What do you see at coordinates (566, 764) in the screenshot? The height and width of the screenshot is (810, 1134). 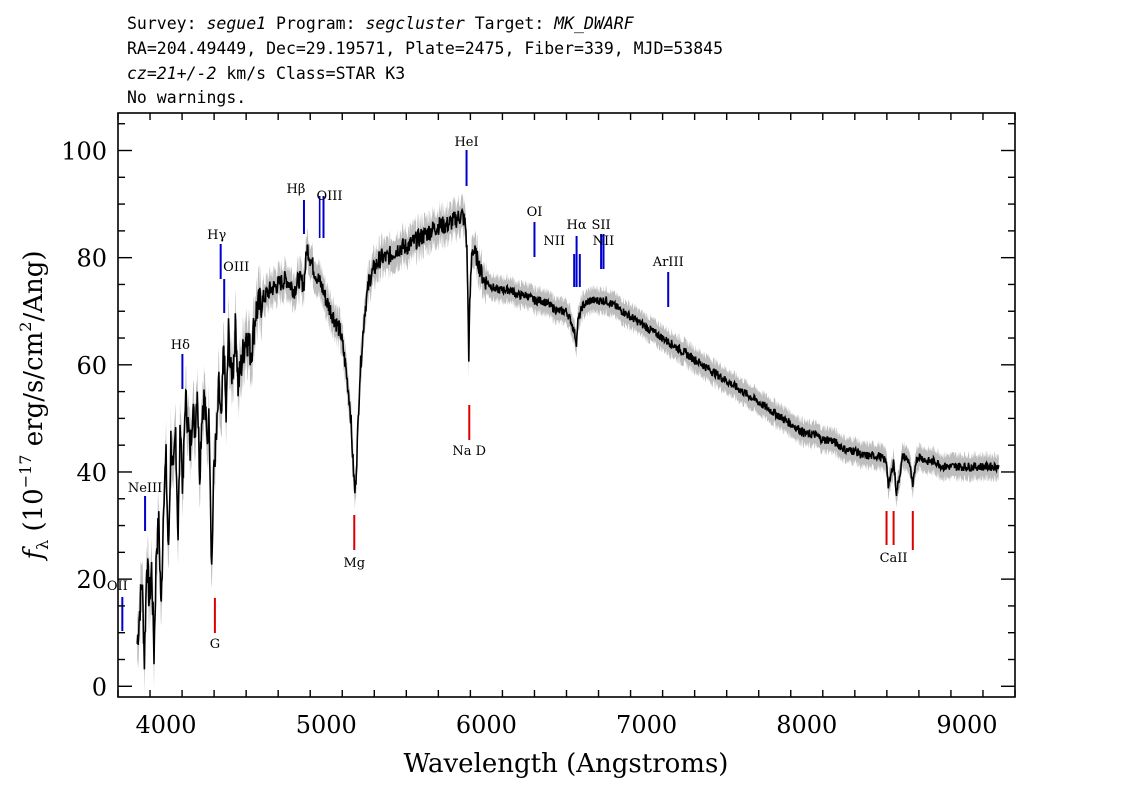 I see `x-axis-title: Wavelength (Angstroms)` at bounding box center [566, 764].